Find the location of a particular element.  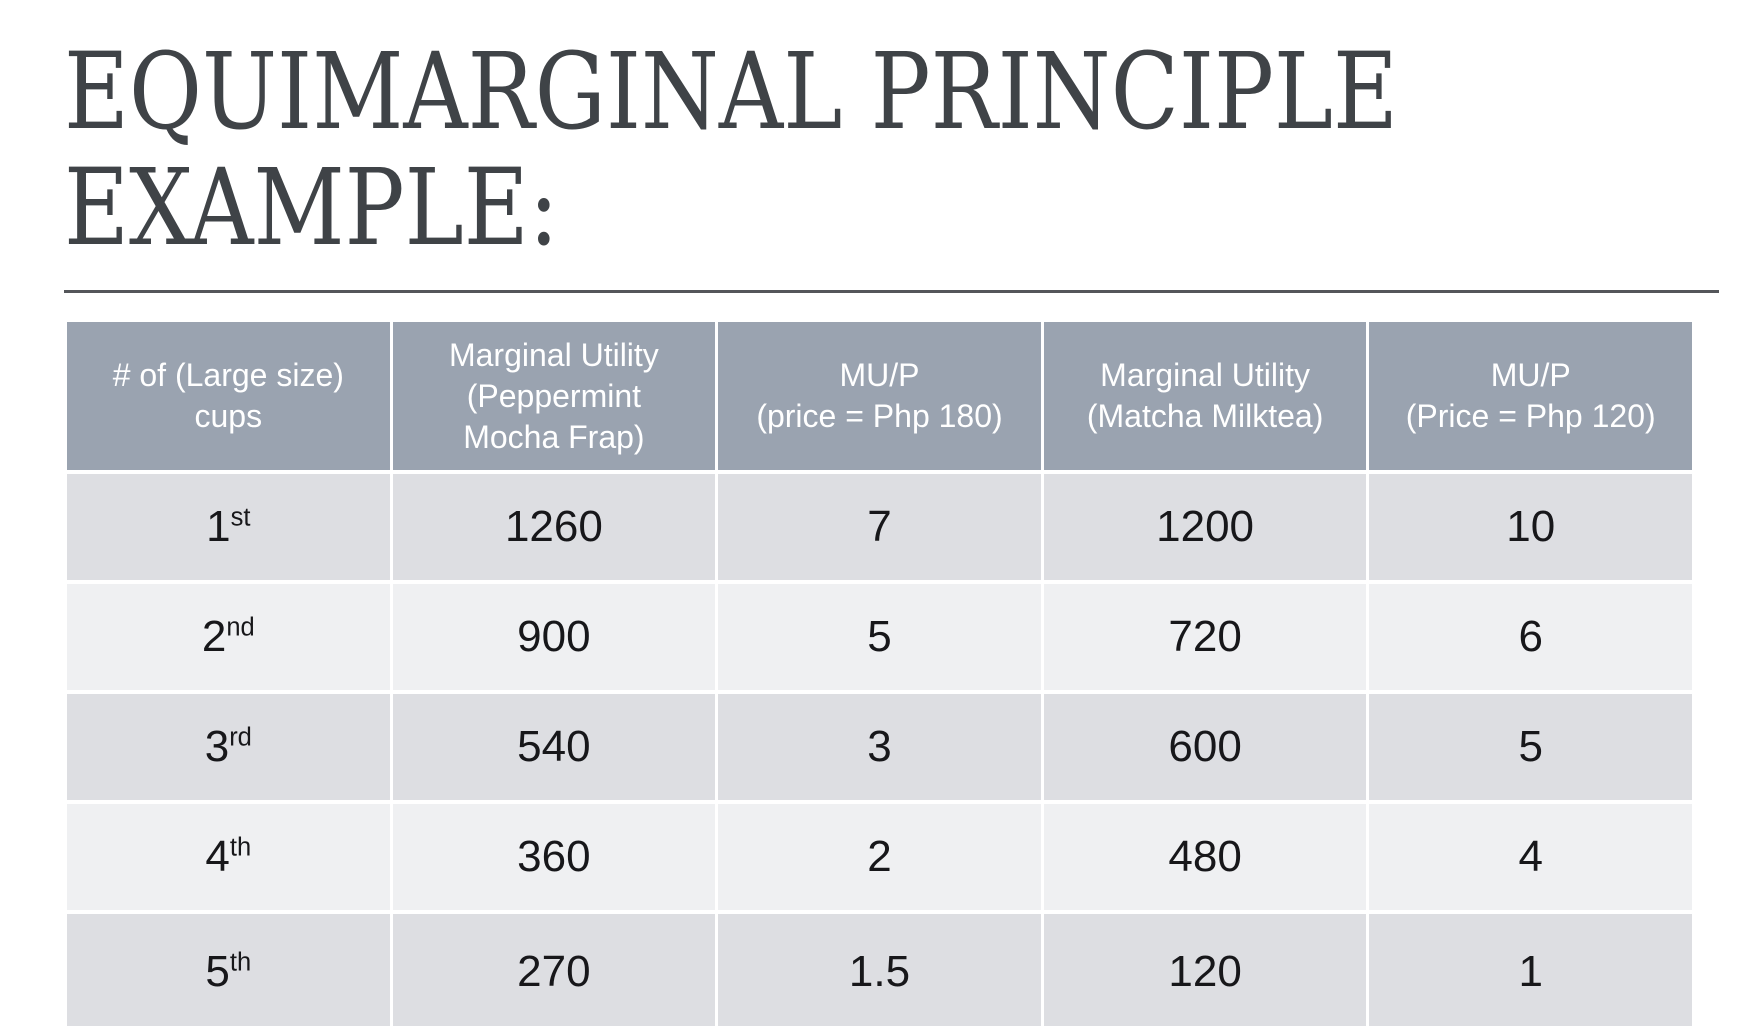

cell-value: 120 is located at coordinates (1205, 971).